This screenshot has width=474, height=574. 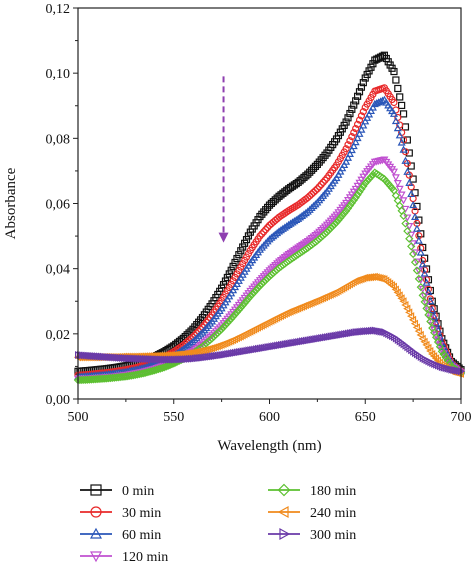 What do you see at coordinates (333, 491) in the screenshot?
I see `legend-label: 180 min` at bounding box center [333, 491].